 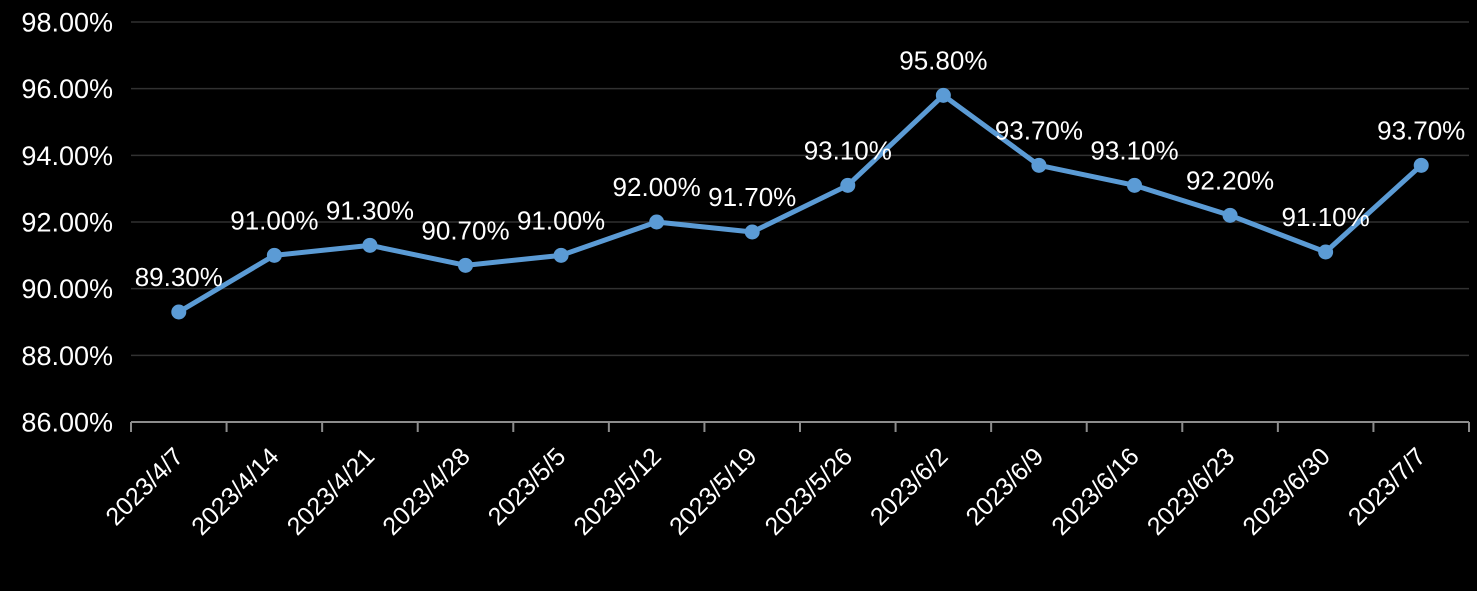 What do you see at coordinates (943, 60) in the screenshot?
I see `data-label: 95.80%` at bounding box center [943, 60].